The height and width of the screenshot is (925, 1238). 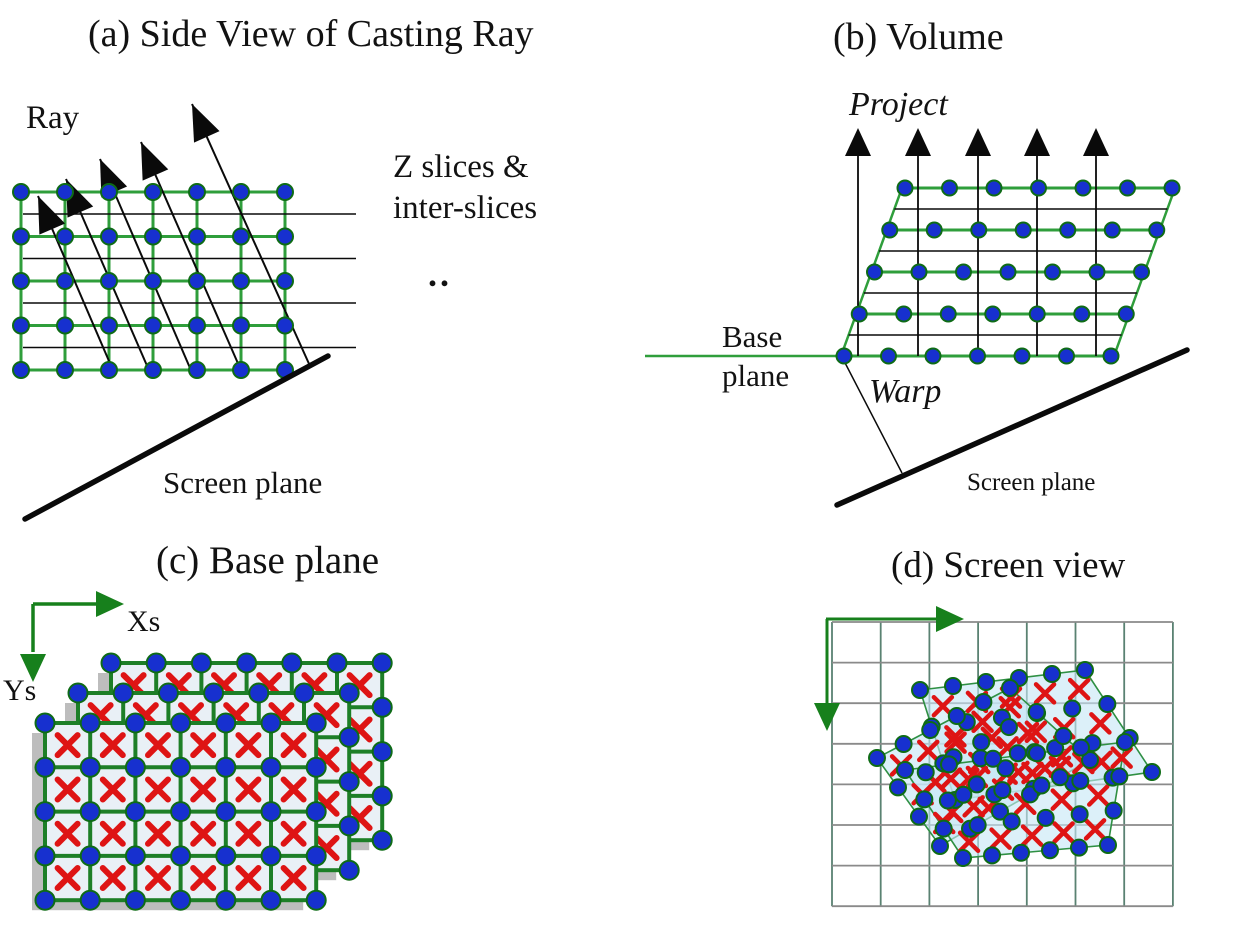 I want to click on slices-ellipsis: .., so click(x=440, y=274).